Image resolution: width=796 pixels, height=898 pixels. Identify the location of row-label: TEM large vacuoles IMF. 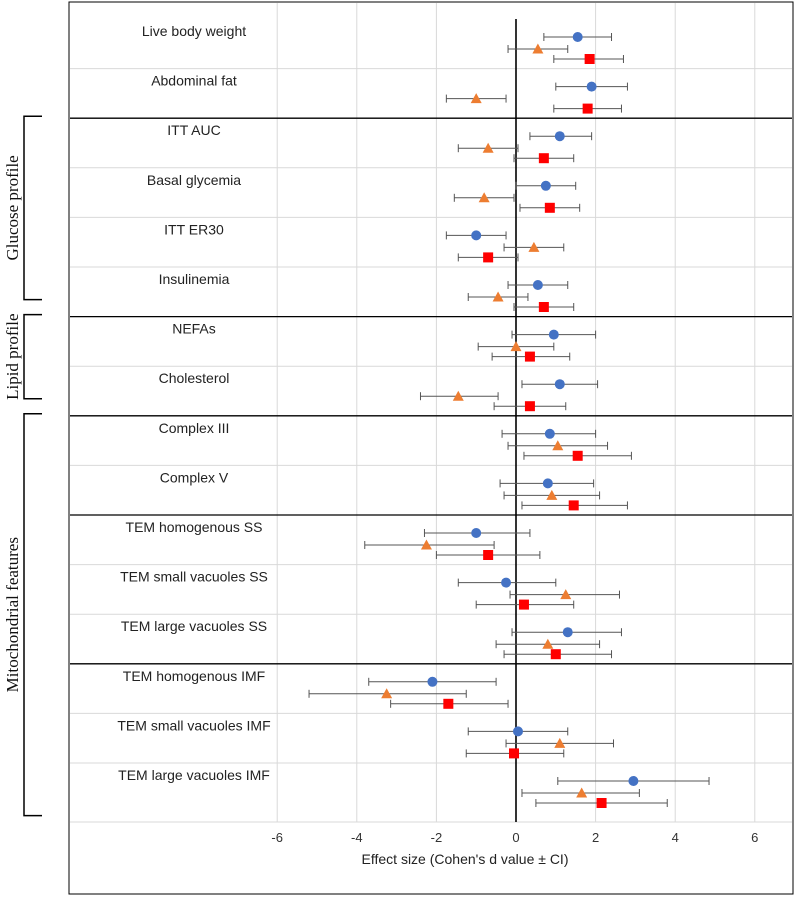
(194, 775).